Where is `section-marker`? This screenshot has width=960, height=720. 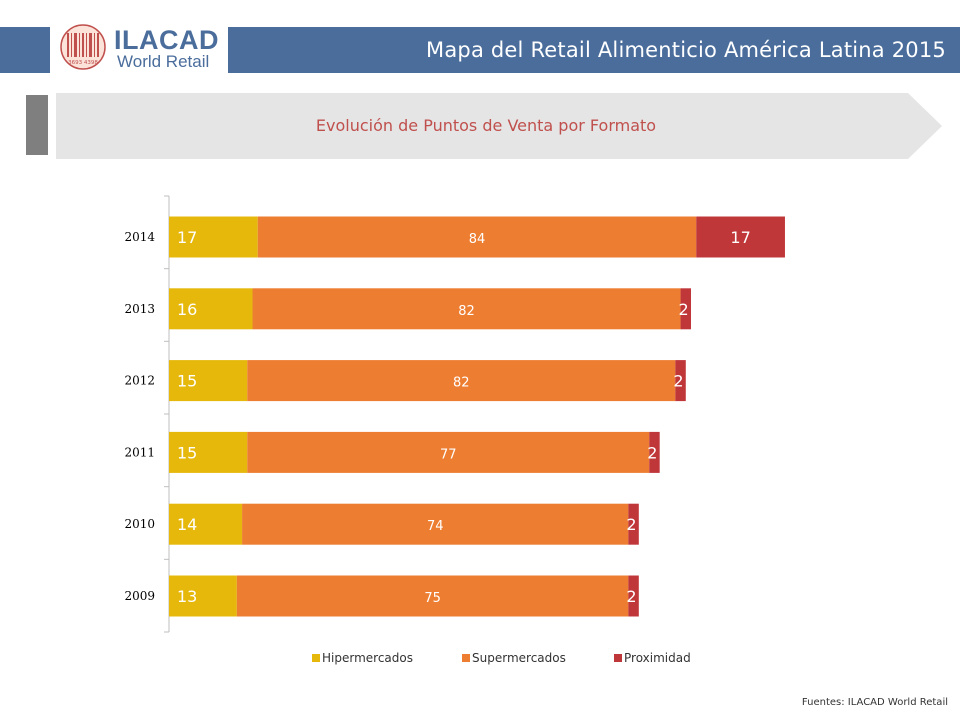 section-marker is located at coordinates (37, 125).